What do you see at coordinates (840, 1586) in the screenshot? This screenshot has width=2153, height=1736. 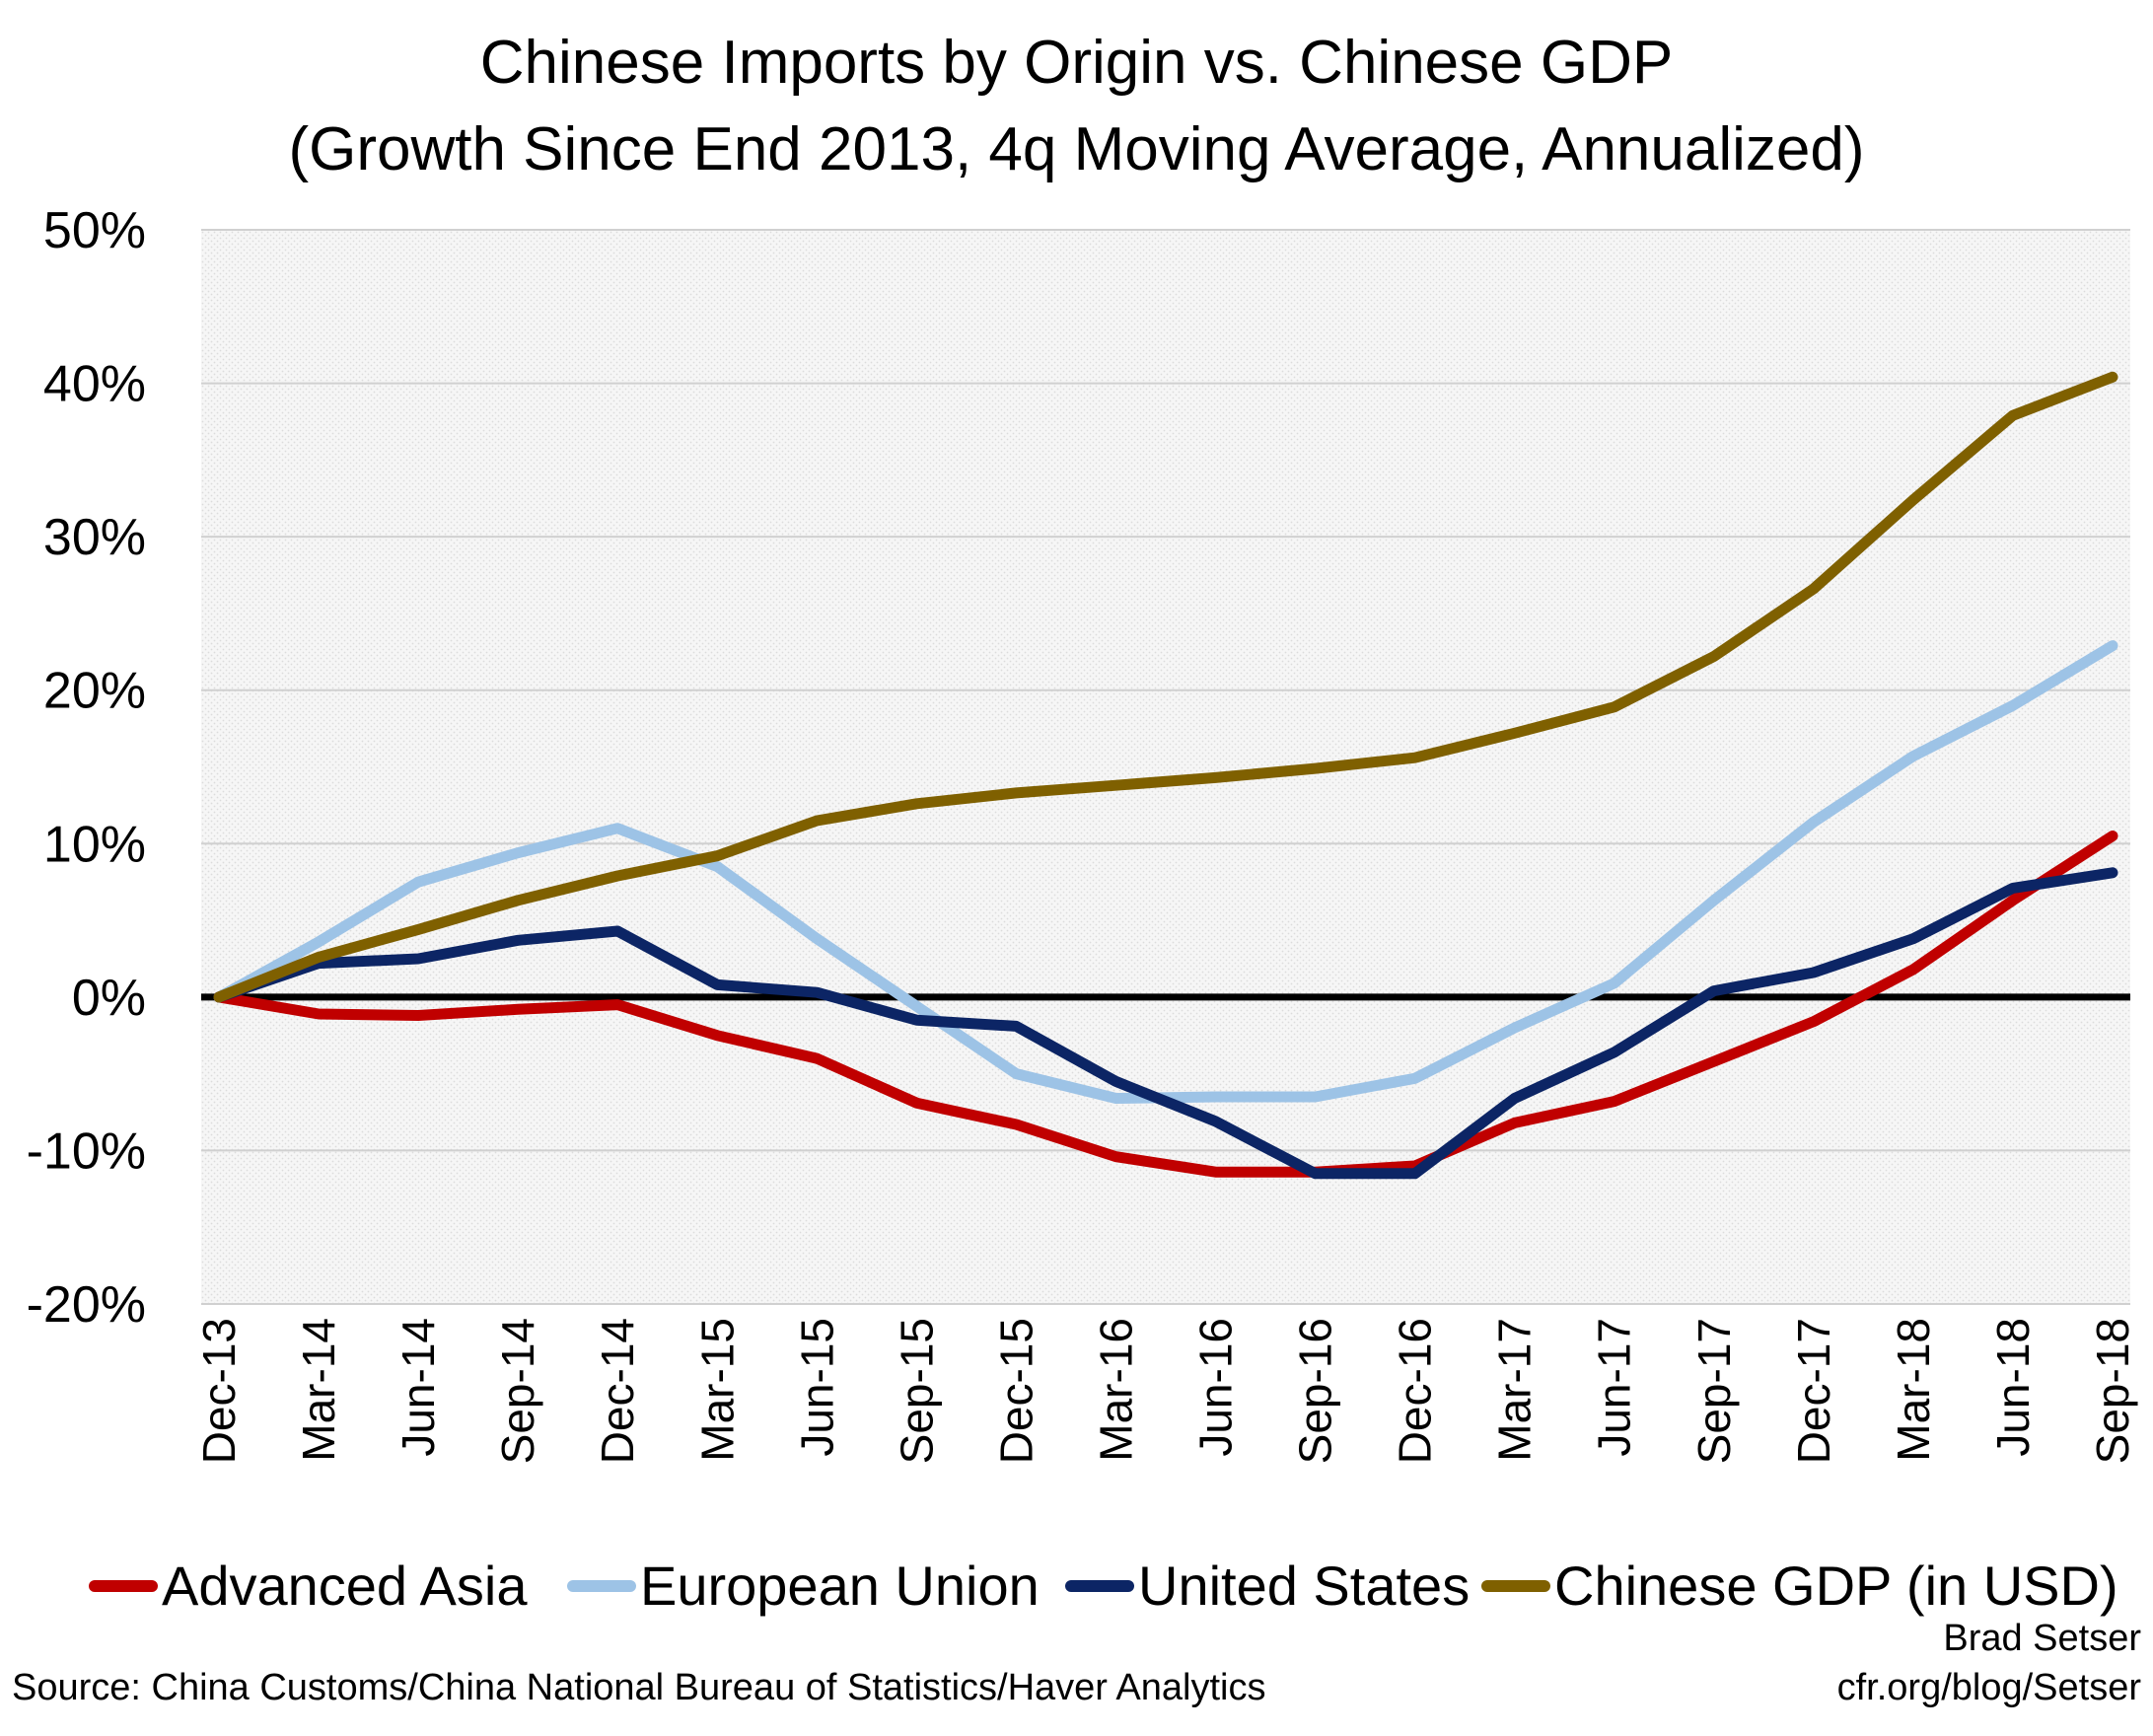 I see `legend-label: European Union` at bounding box center [840, 1586].